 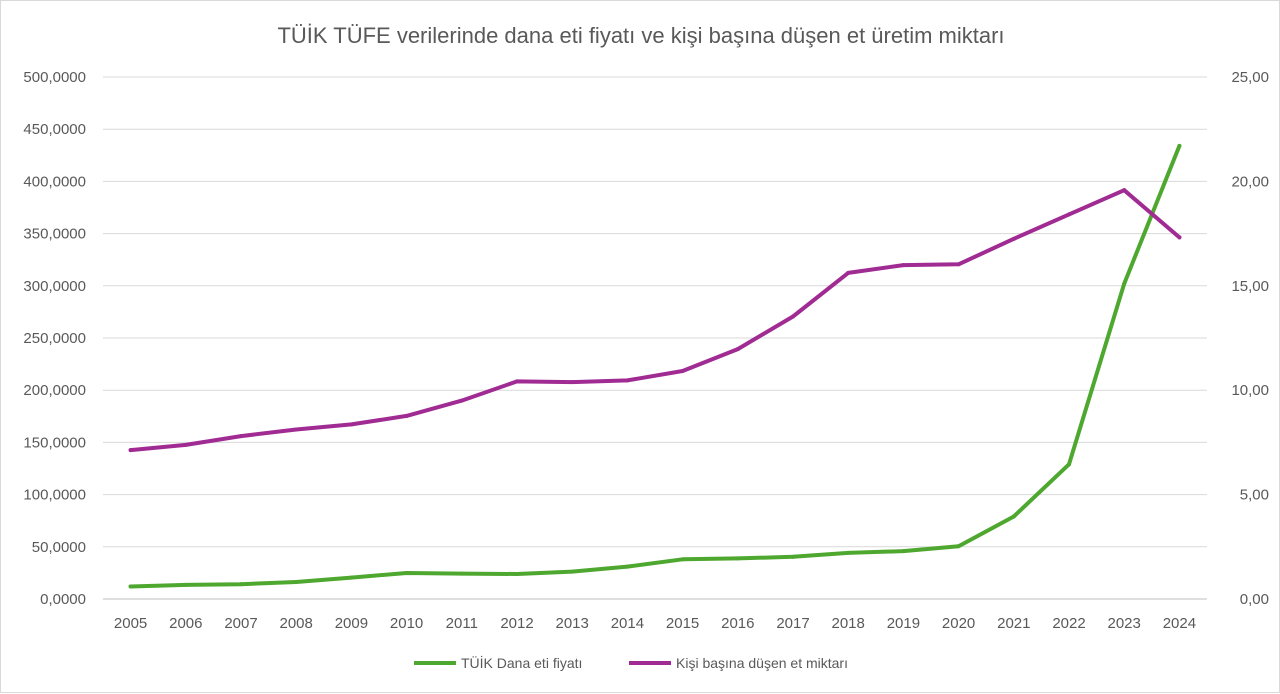 What do you see at coordinates (627, 623) in the screenshot?
I see `x-tick-label: 2014` at bounding box center [627, 623].